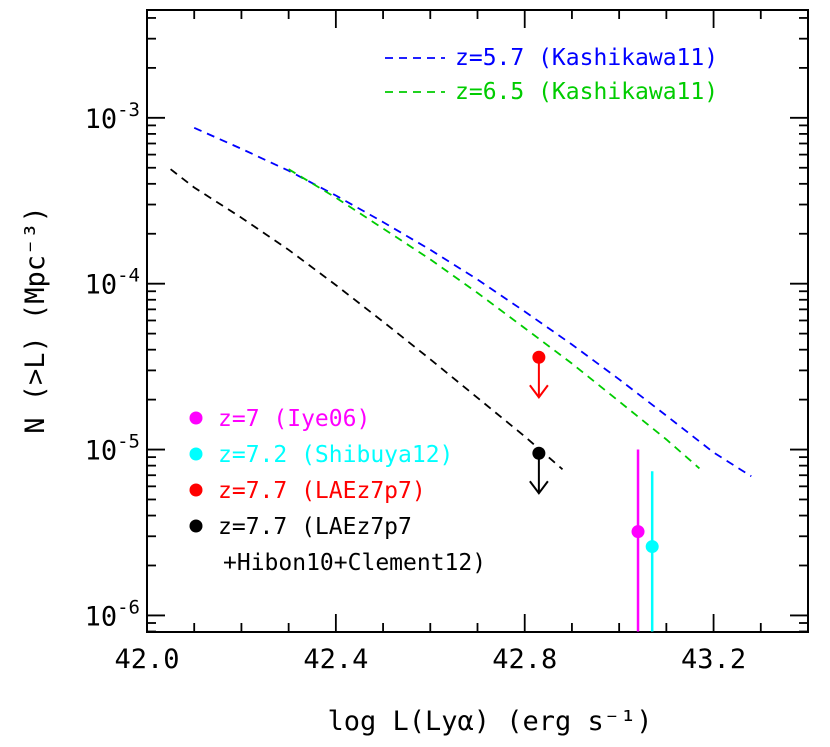 The image size is (830, 747). Describe the element at coordinates (586, 58) in the screenshot. I see `legend-line-label-0: z=5.7 (Kashikawa11)` at that location.